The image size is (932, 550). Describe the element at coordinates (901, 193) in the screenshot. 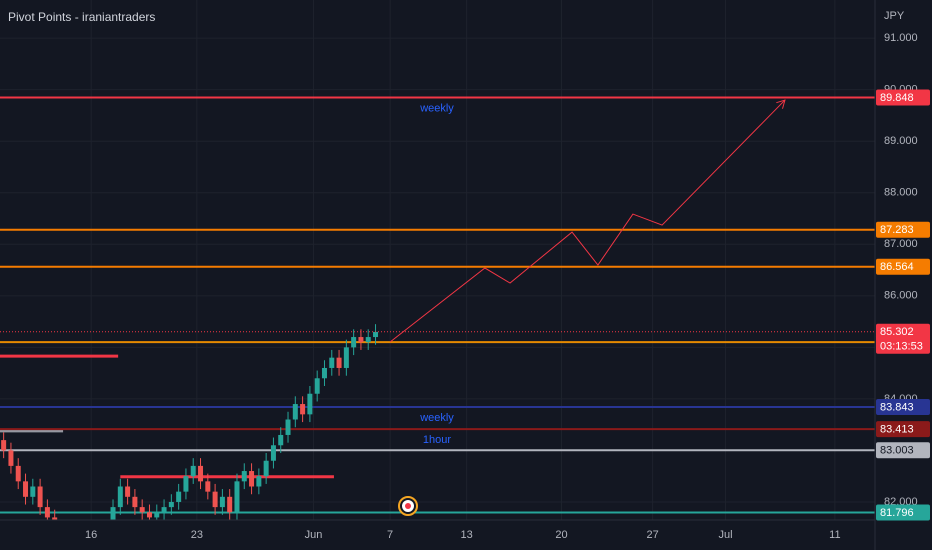

I see `y-tick-label: 88.000` at that location.